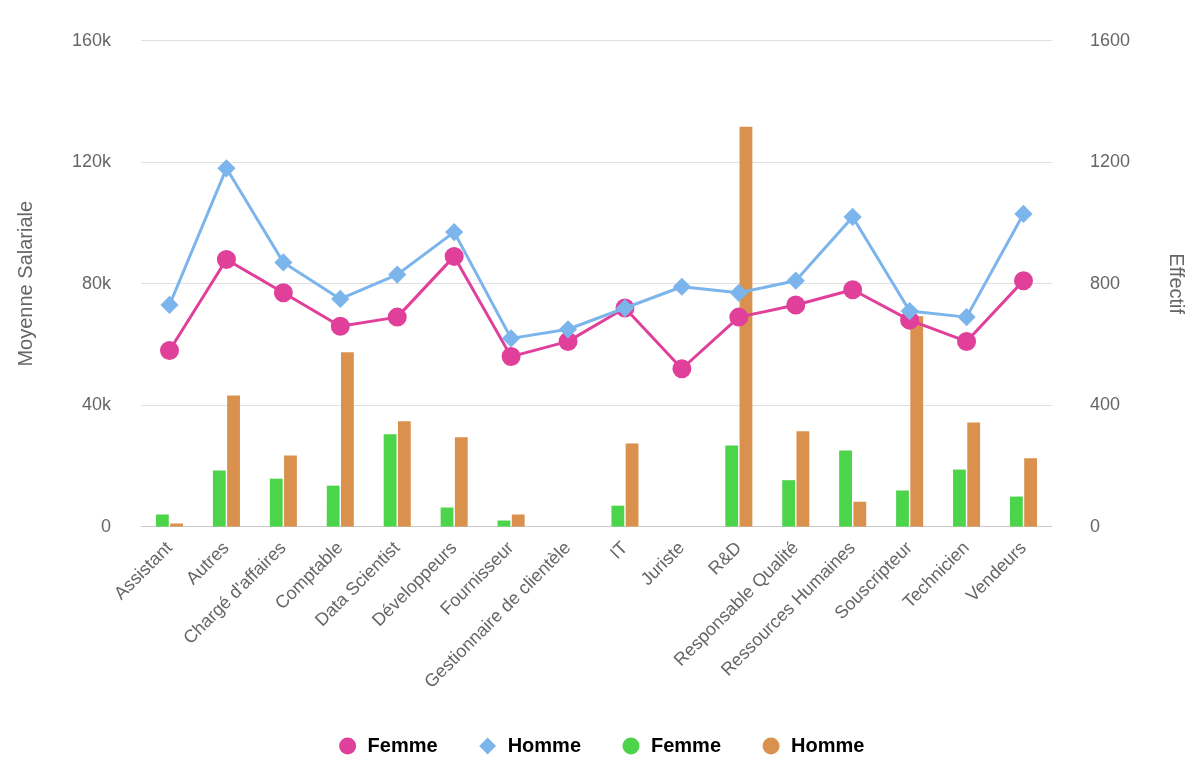  I want to click on y-tick-label: 0, so click(106, 525).